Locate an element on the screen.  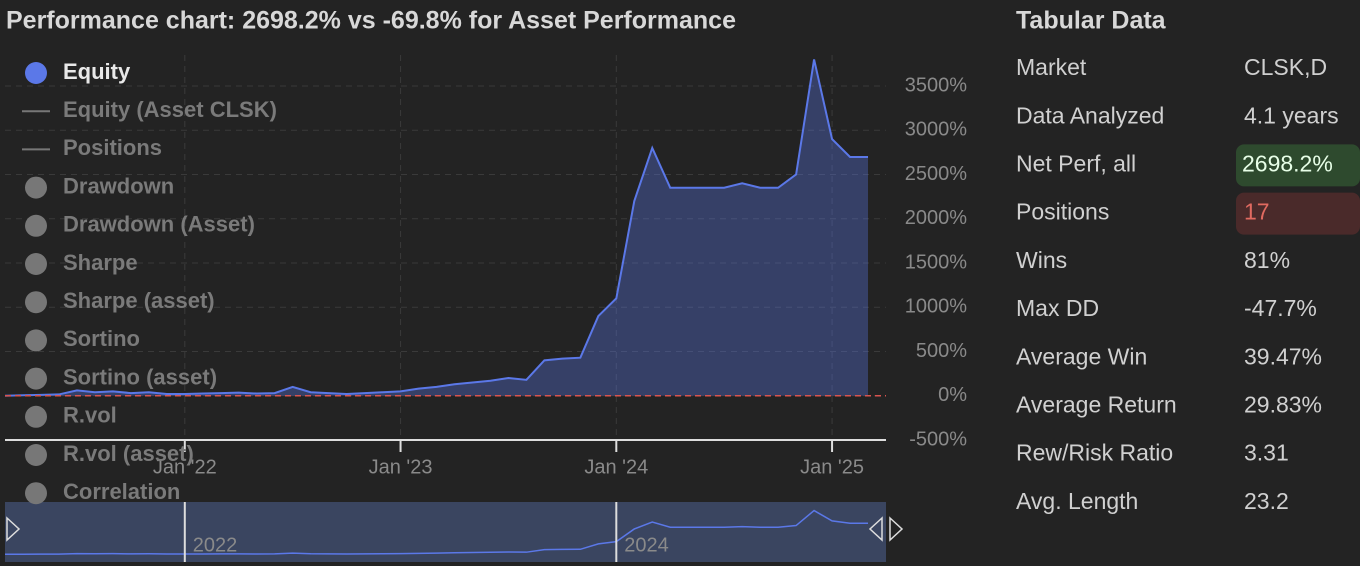
y-tick-label: 0% is located at coordinates (952, 395).